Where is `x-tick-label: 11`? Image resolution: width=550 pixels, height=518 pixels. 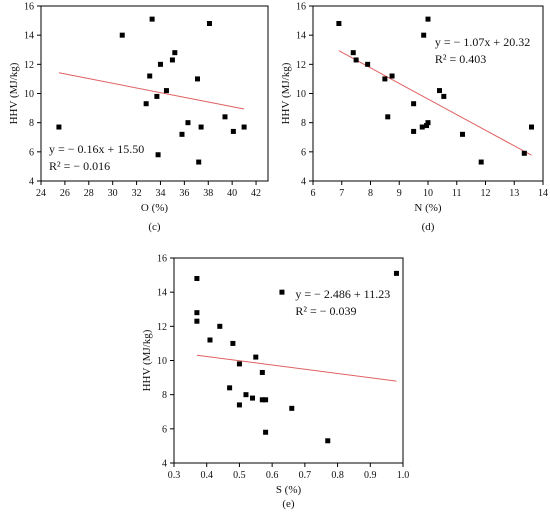 x-tick-label: 11 is located at coordinates (457, 193).